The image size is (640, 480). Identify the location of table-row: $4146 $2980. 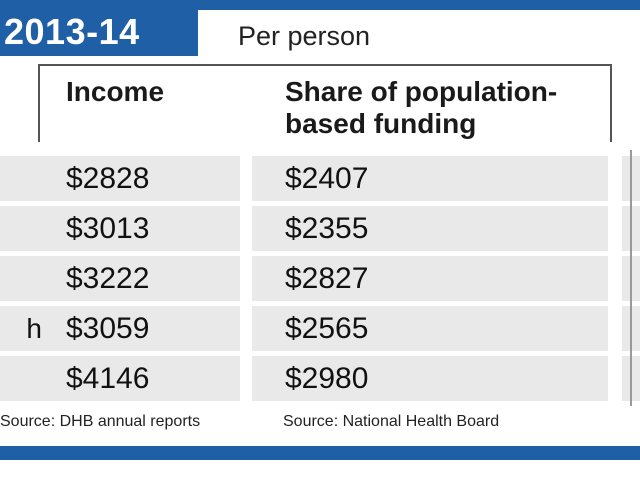
(320, 378).